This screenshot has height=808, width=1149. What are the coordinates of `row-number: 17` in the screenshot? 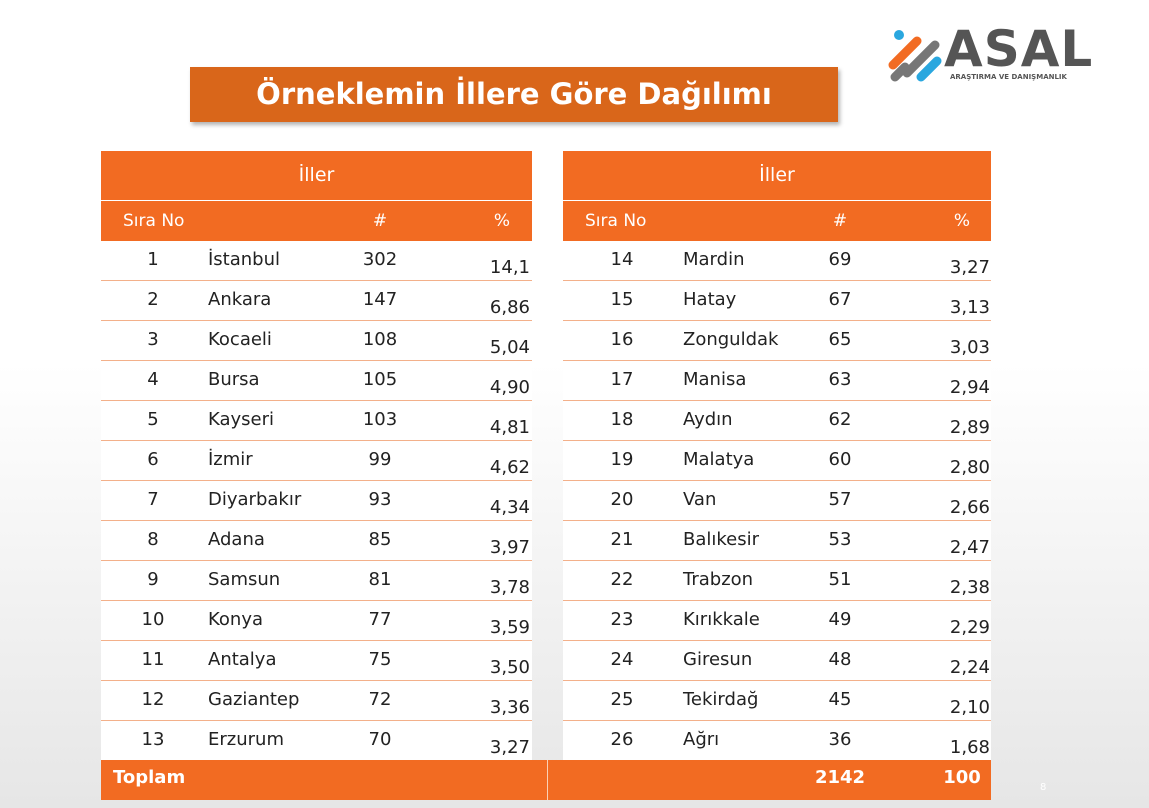 It's located at (622, 379).